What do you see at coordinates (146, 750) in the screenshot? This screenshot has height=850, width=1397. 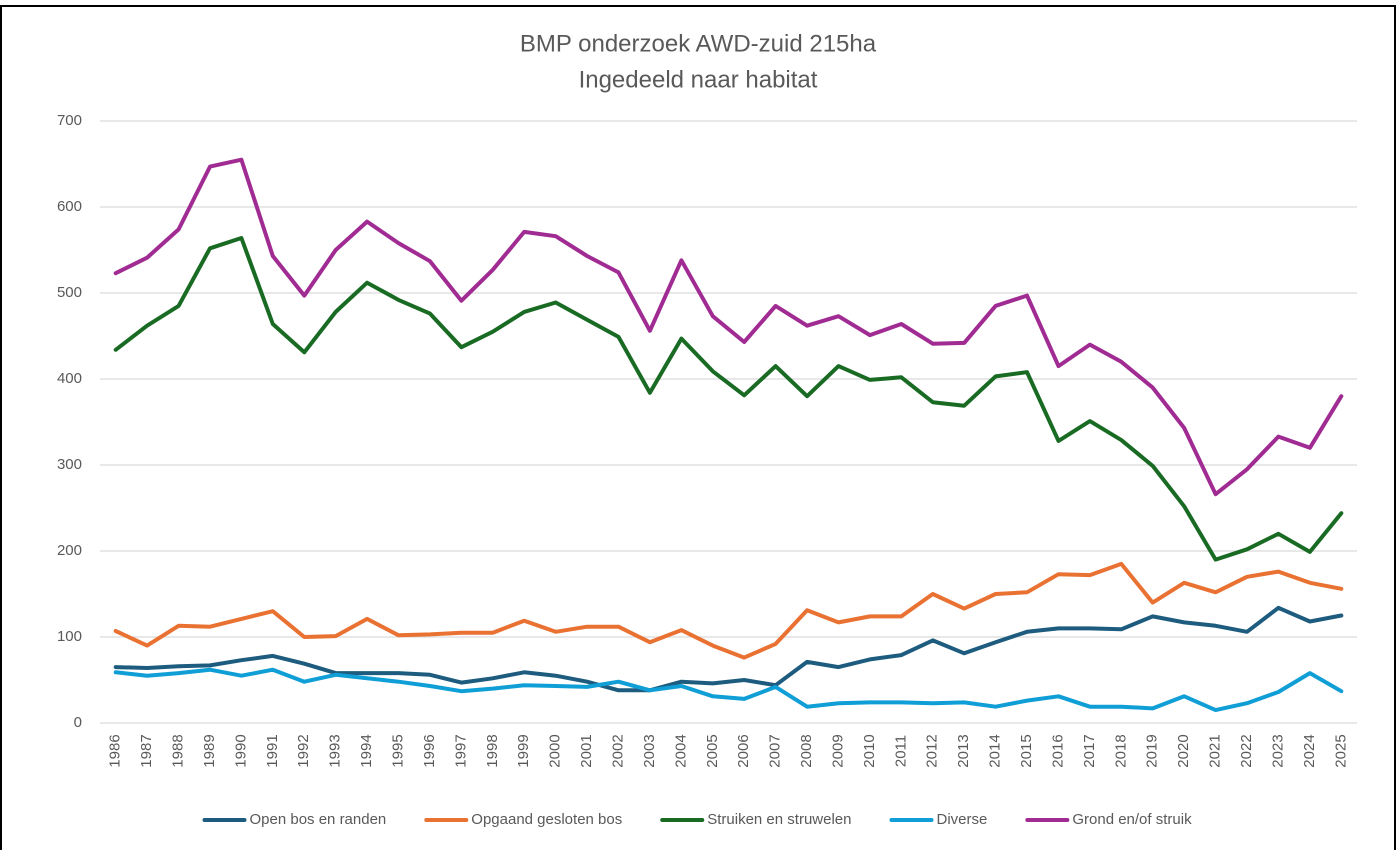 I see `x-tick-label: 1987` at bounding box center [146, 750].